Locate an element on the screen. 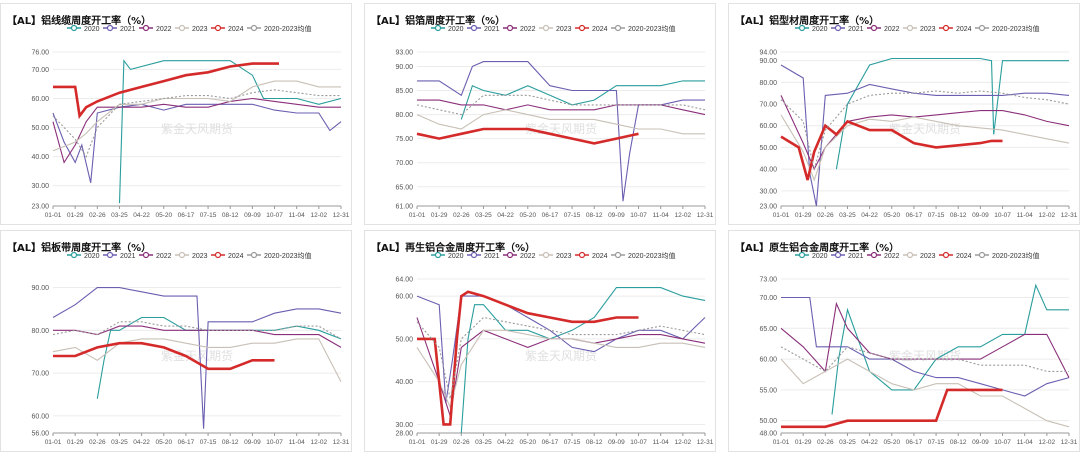 This screenshot has width=1080, height=455. y-tick-label: 90.00 is located at coordinates (768, 61).